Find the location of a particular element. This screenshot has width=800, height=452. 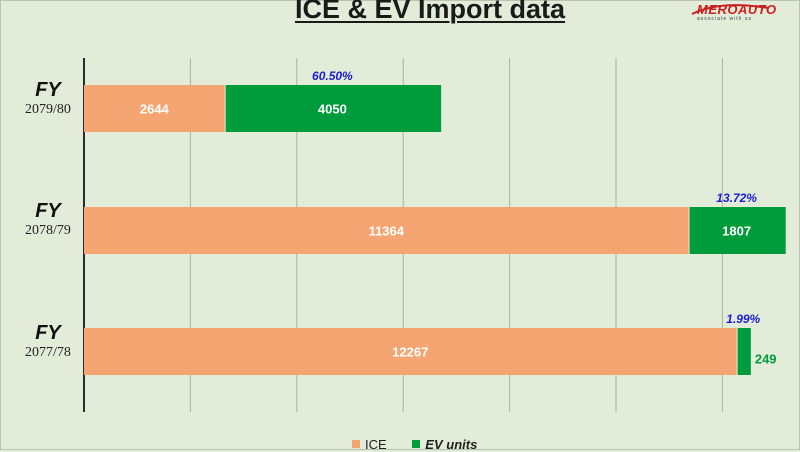

ev-share-annotation: 60.50% is located at coordinates (332, 76).